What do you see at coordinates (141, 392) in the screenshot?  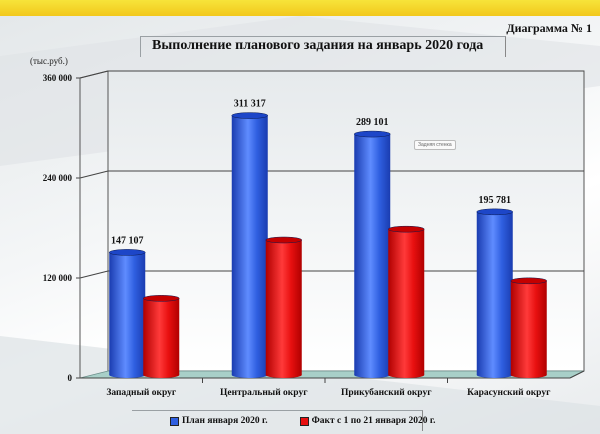 I see `svg-text: Западный округ` at bounding box center [141, 392].